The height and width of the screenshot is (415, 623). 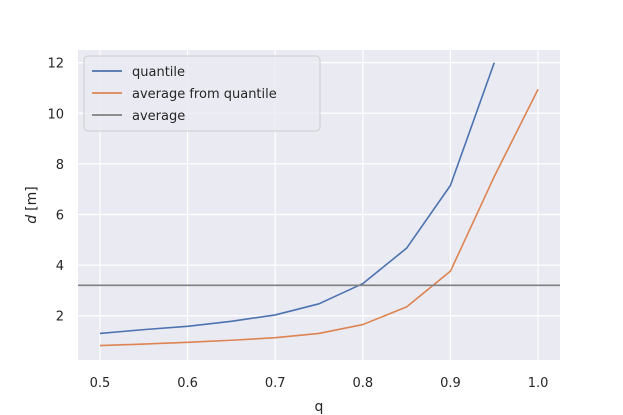 What do you see at coordinates (450, 383) in the screenshot?
I see `x-tick-label: 0.9` at bounding box center [450, 383].